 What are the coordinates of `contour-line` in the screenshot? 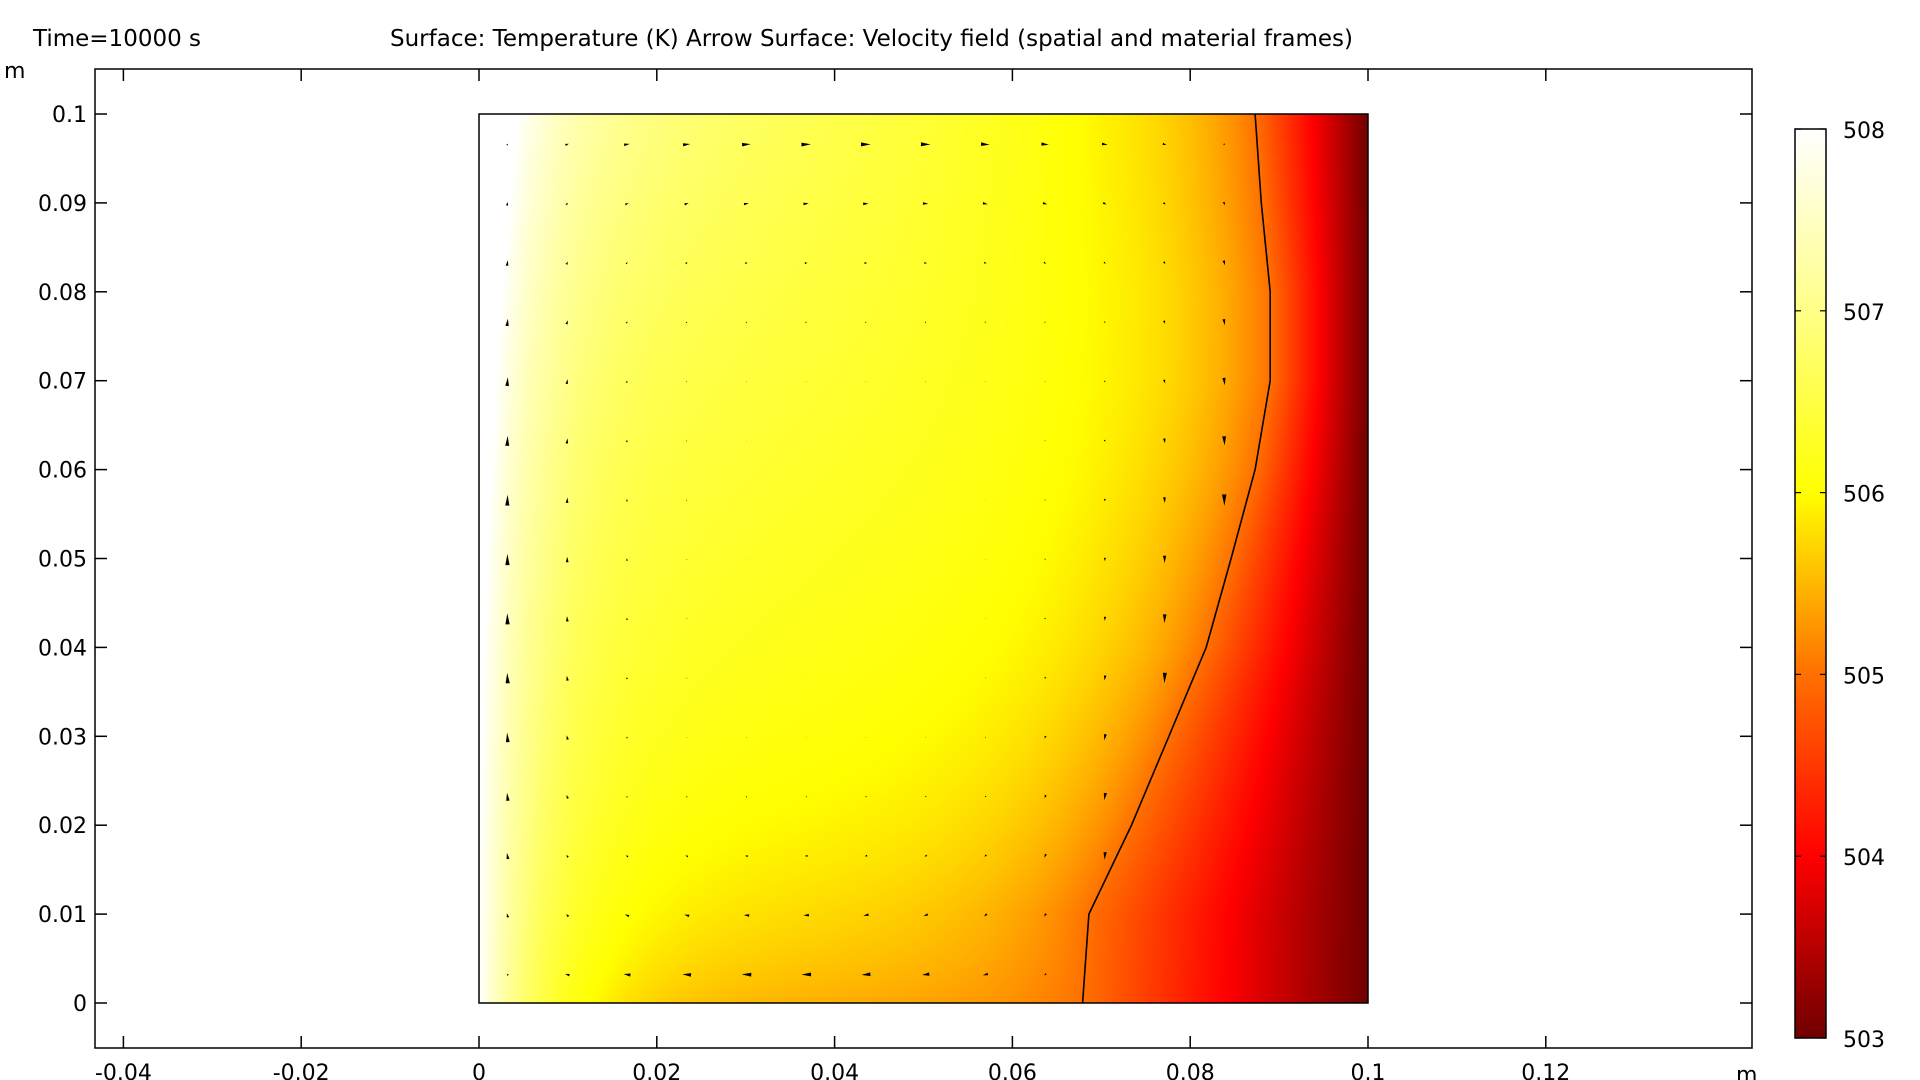 It's located at (1176, 558).